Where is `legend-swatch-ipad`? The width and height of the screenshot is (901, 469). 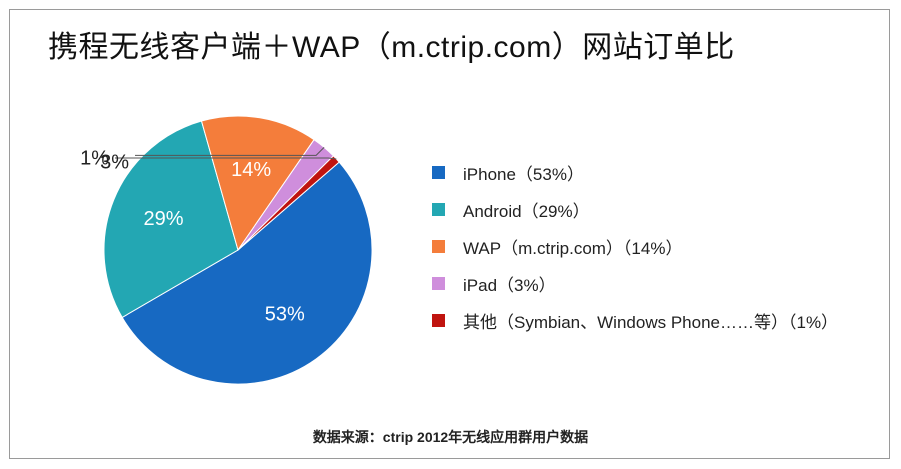 legend-swatch-ipad is located at coordinates (438, 283).